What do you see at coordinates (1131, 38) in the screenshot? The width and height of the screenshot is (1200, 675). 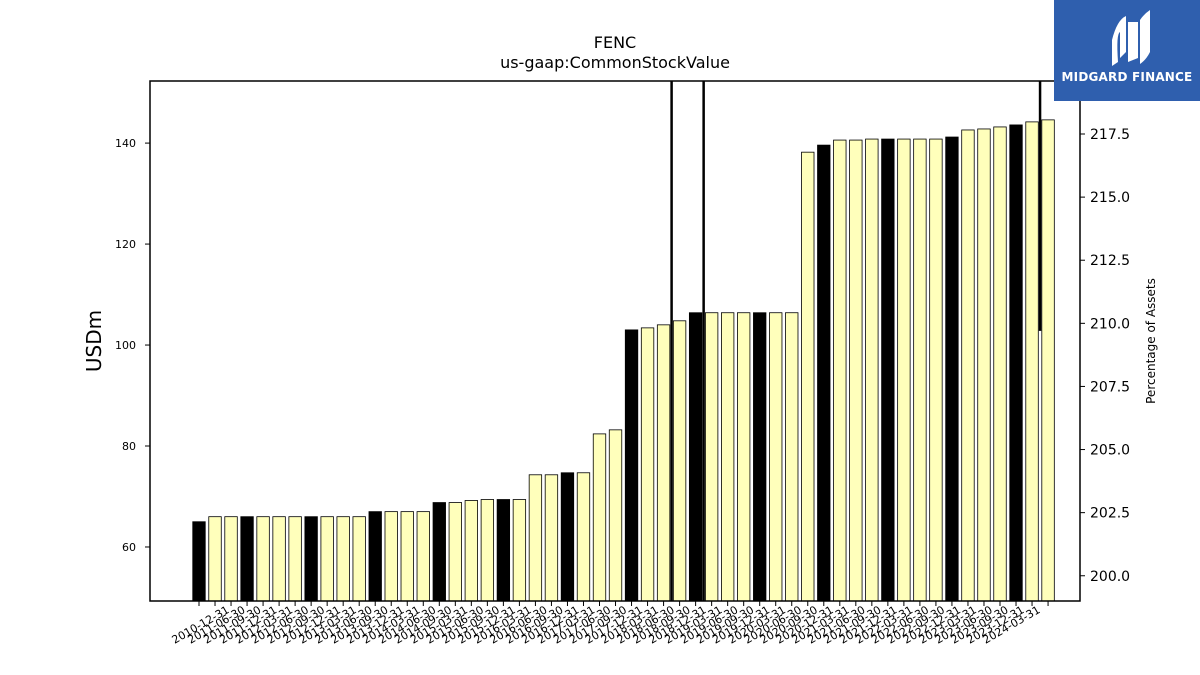 I see `logo-mark-icon` at bounding box center [1131, 38].